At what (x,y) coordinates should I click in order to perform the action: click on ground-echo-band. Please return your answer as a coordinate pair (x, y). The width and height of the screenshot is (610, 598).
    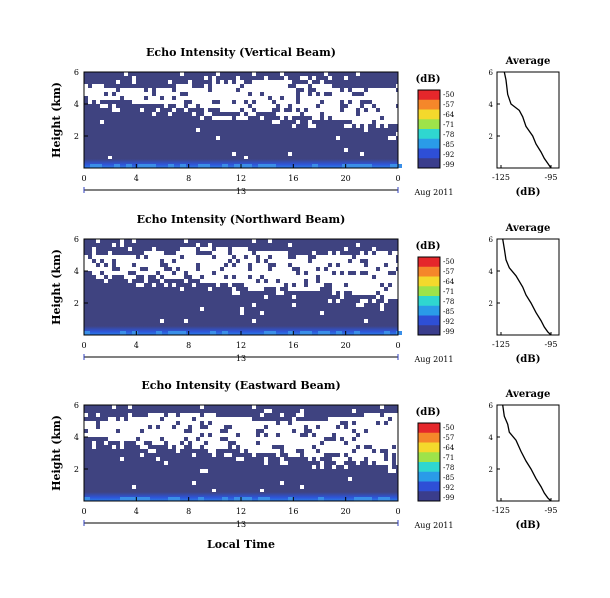
    Looking at the image, I should click on (241, 330).